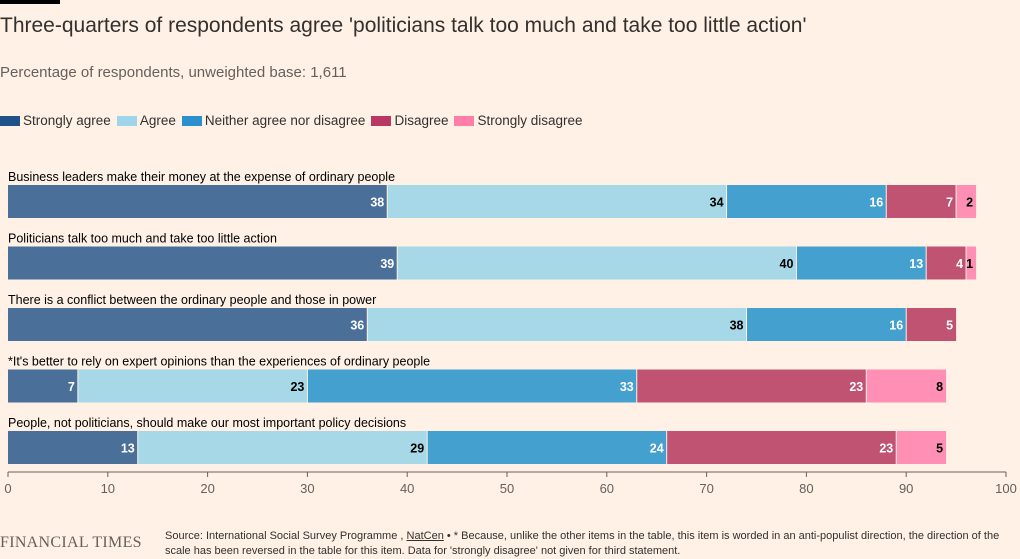  What do you see at coordinates (959, 264) in the screenshot?
I see `data-label: 4` at bounding box center [959, 264].